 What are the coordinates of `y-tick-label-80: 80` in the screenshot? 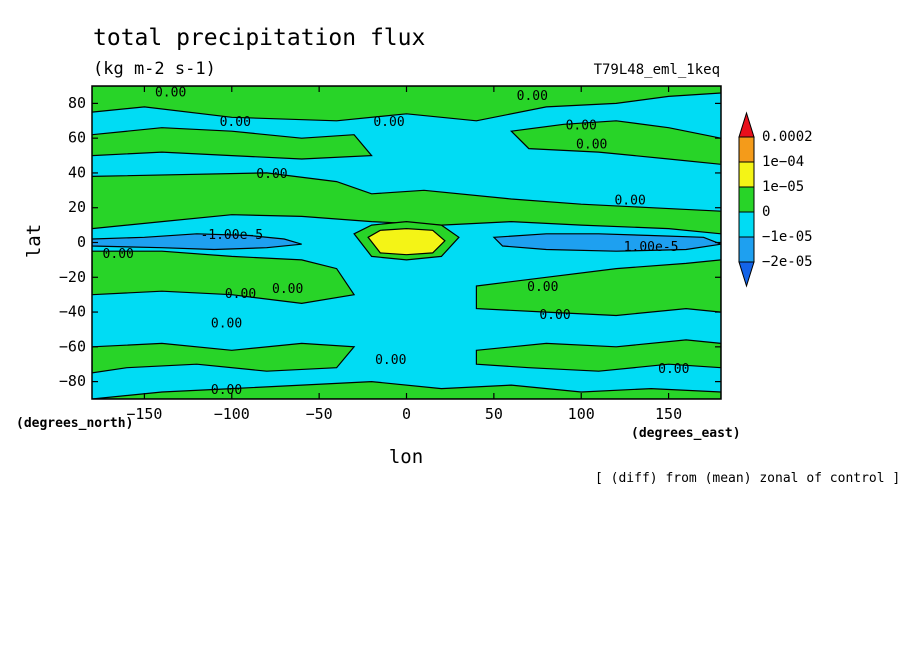 It's located at (77, 103).